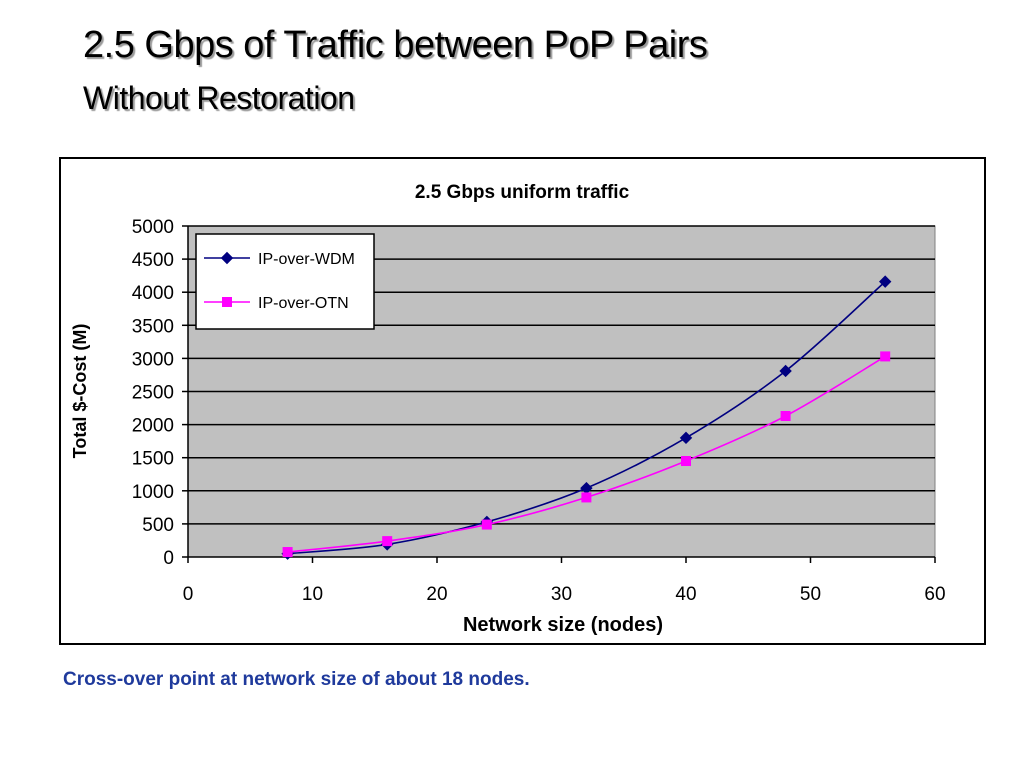 The height and width of the screenshot is (768, 1024). I want to click on x-tick-label: 30, so click(561, 594).